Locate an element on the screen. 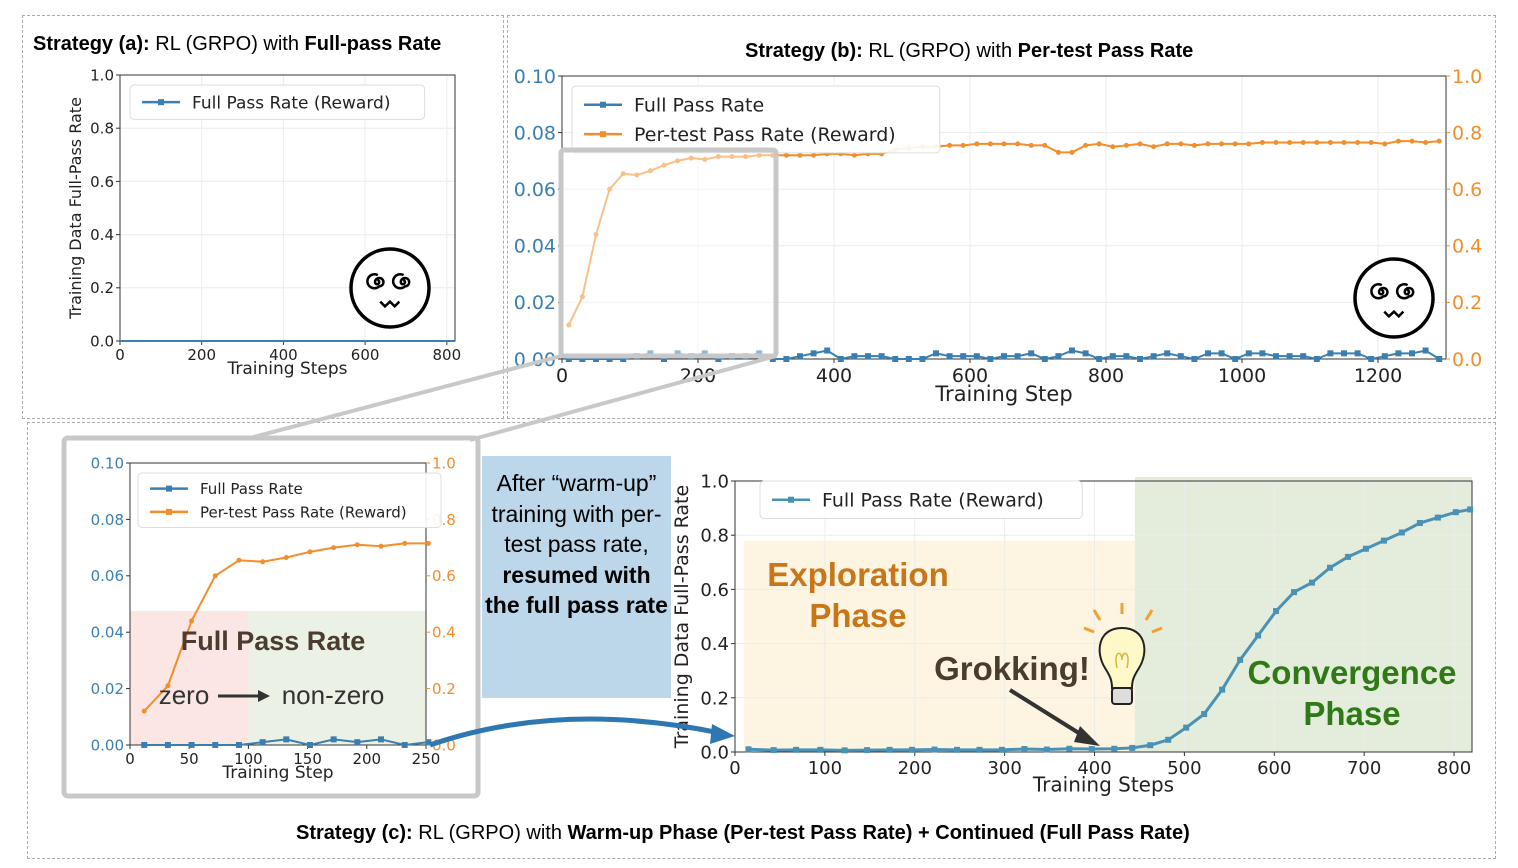  x-tick-label: 500 is located at coordinates (1184, 768).